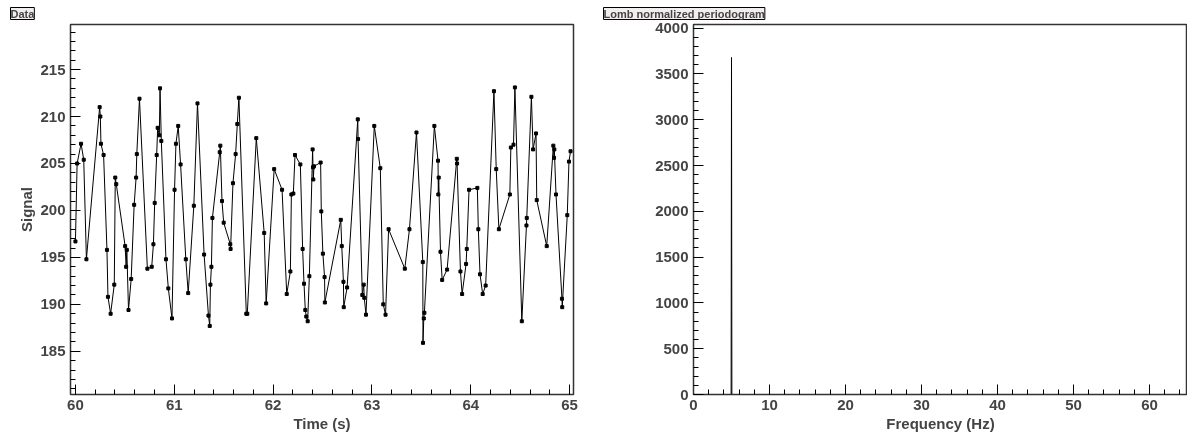 The image size is (1187, 434). Describe the element at coordinates (672, 165) in the screenshot. I see `y-tick-label: 2500` at that location.